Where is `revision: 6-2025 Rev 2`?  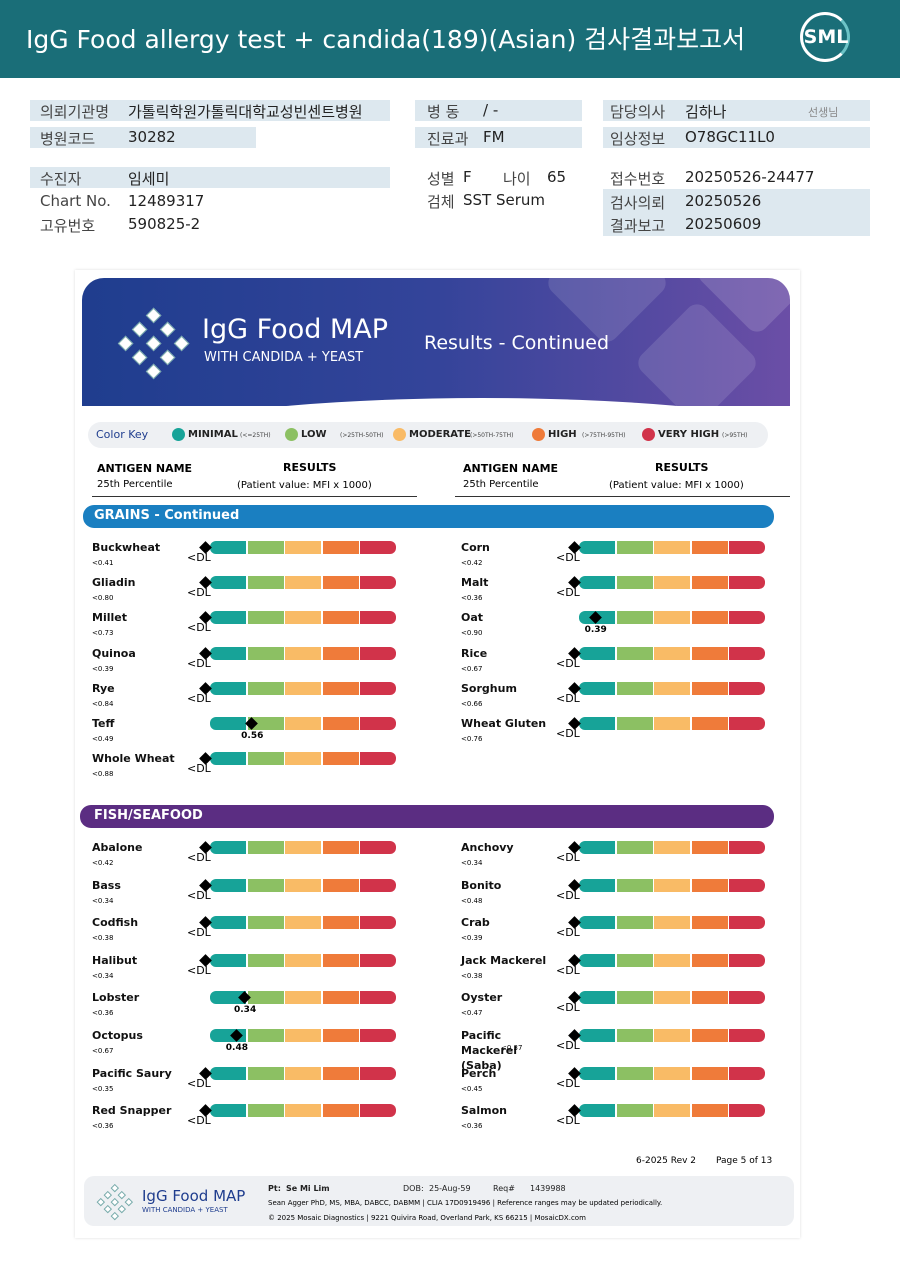 revision: 6-2025 Rev 2 is located at coordinates (666, 1161).